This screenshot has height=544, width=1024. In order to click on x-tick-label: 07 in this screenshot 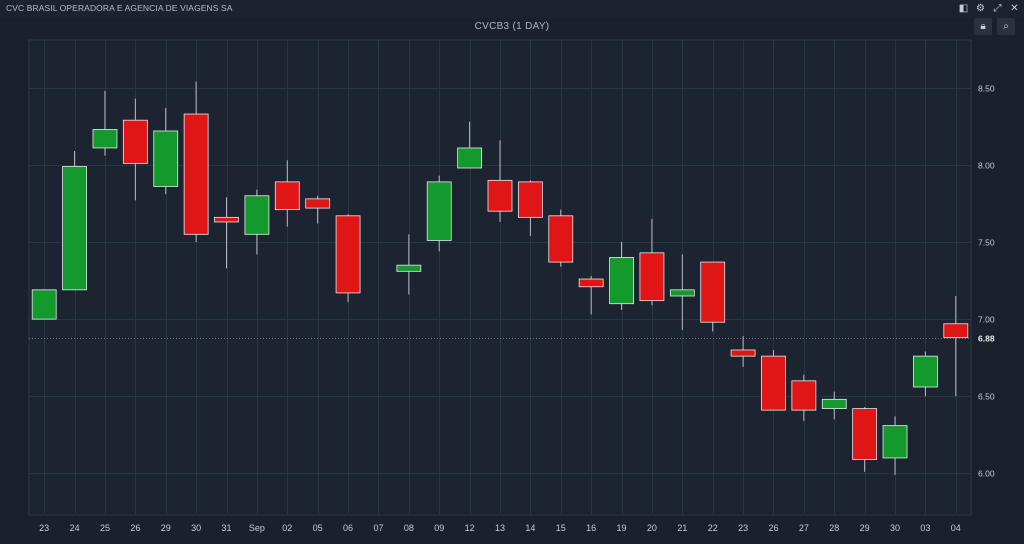, I will do `click(378, 528)`.